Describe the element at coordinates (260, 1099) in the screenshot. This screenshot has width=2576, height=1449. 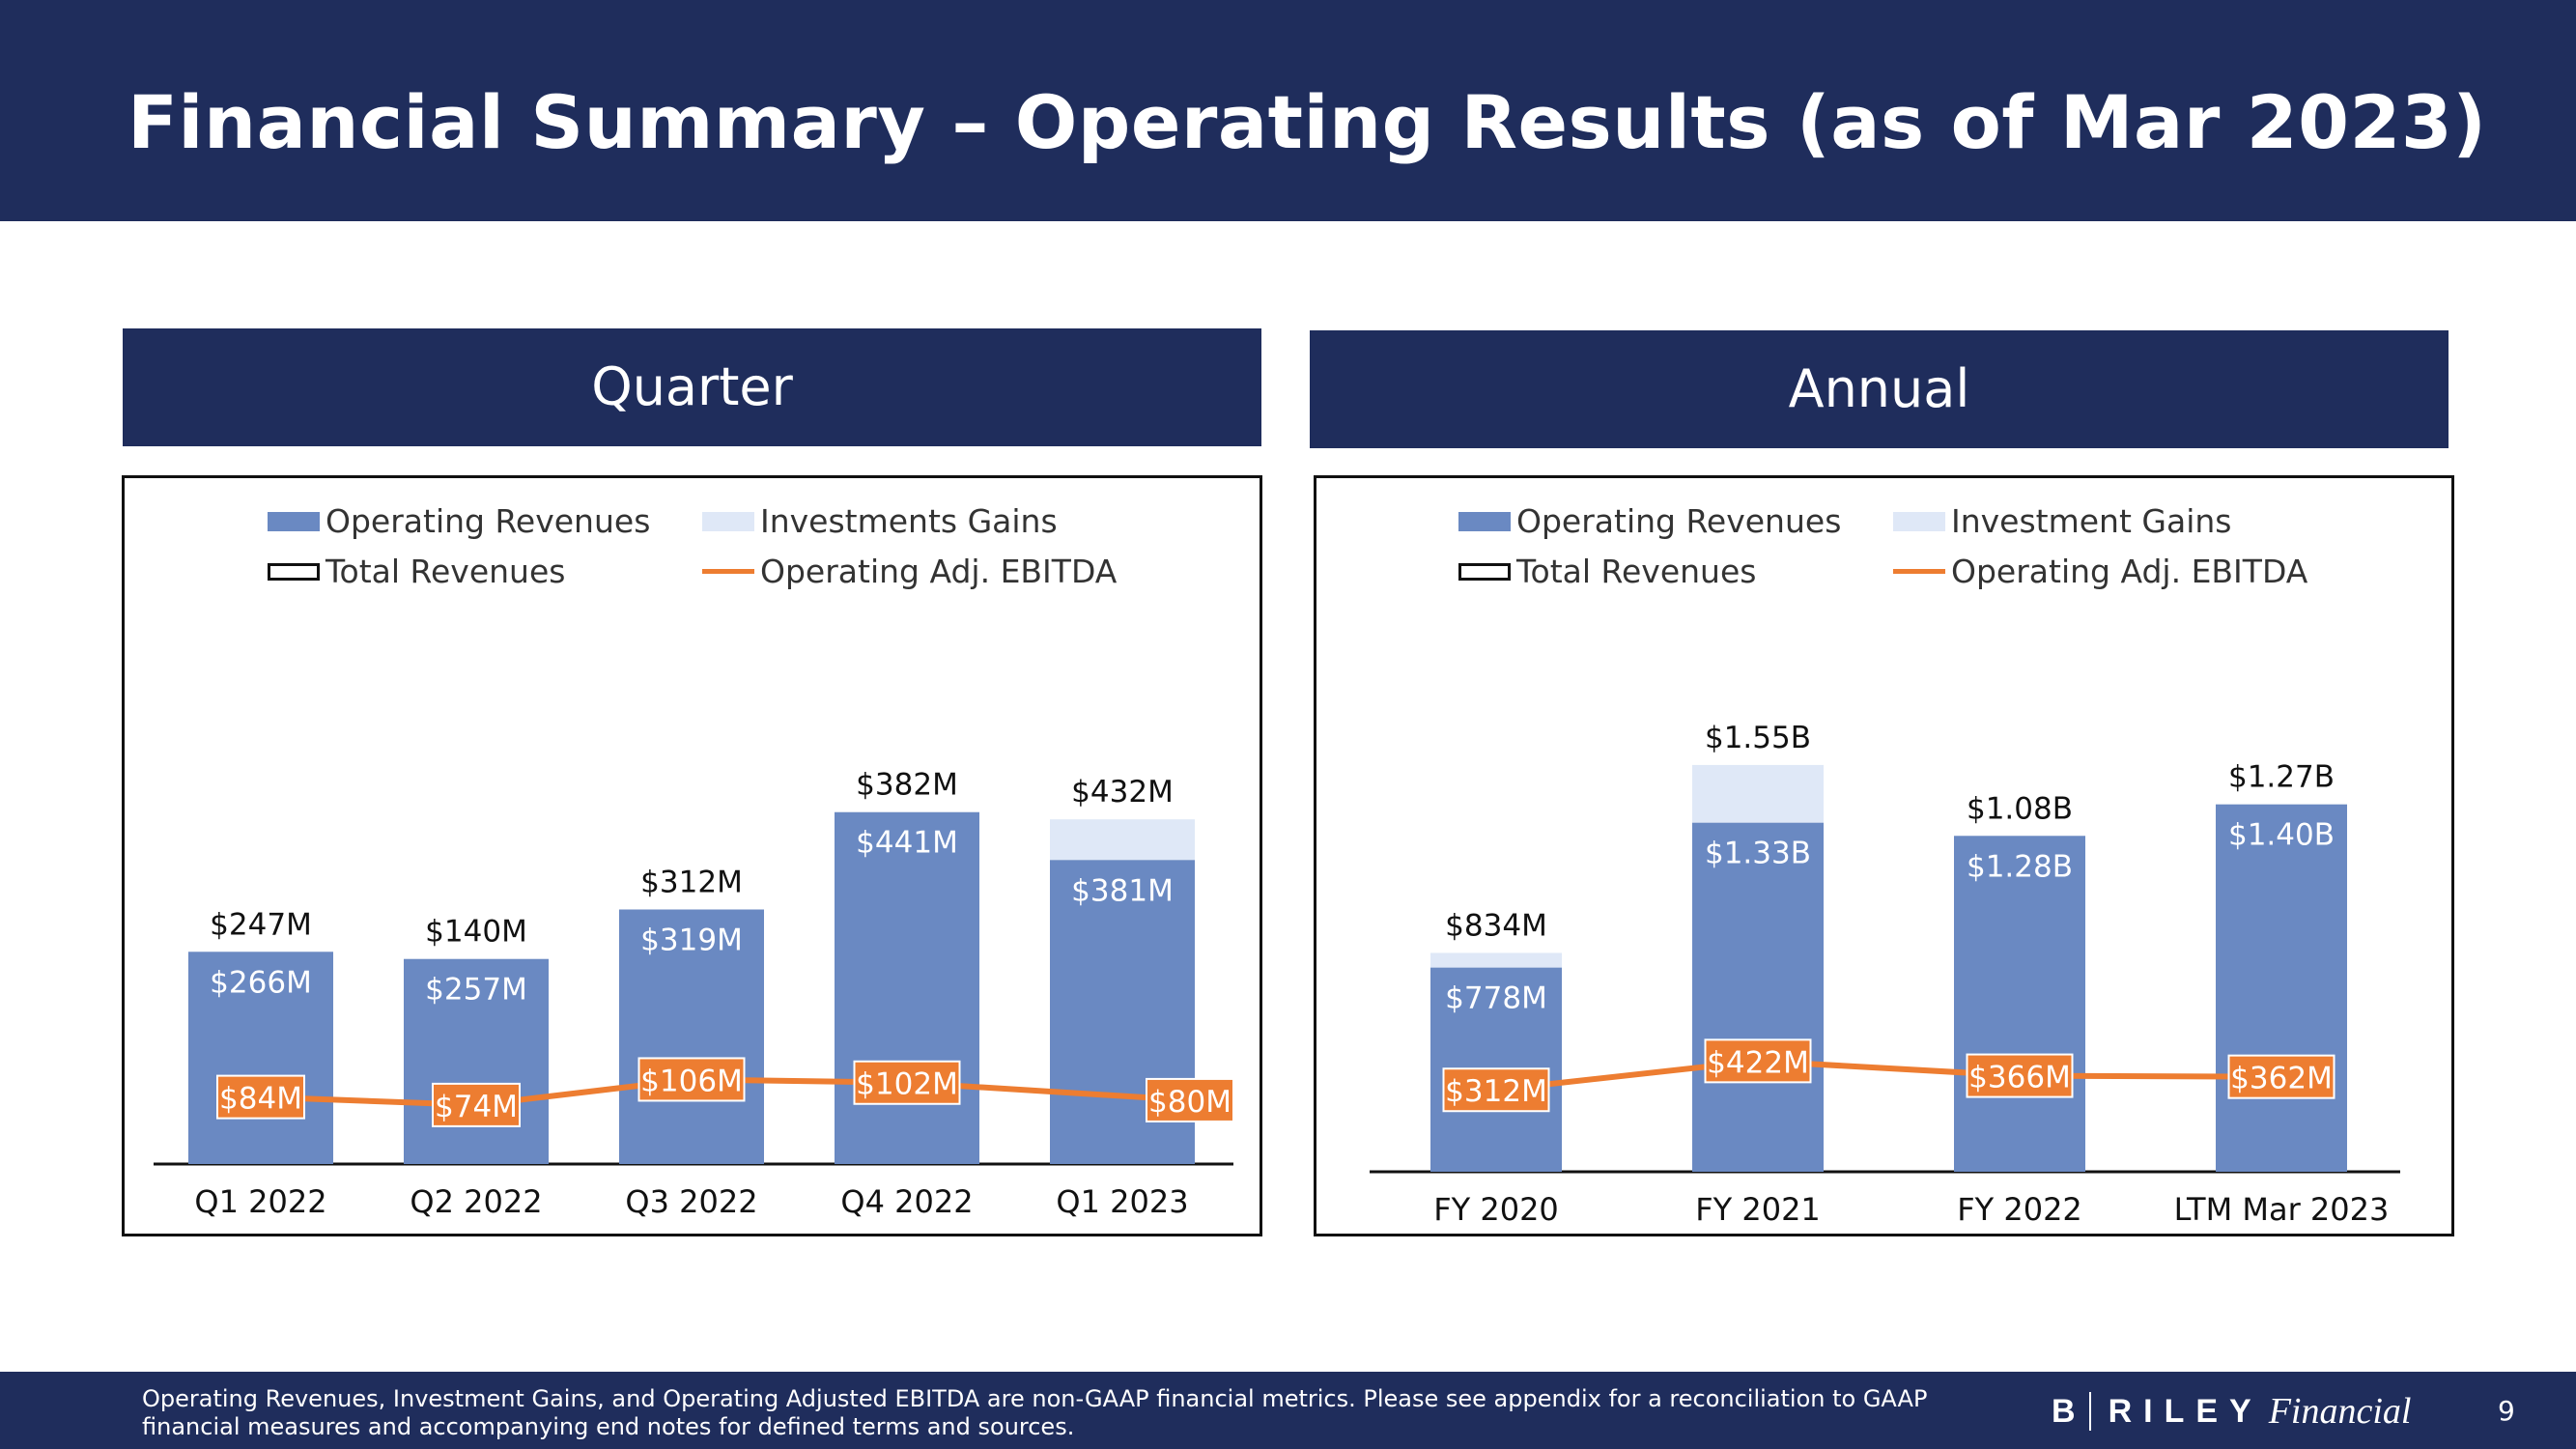
I see `data-label-ebitda: $84M` at that location.